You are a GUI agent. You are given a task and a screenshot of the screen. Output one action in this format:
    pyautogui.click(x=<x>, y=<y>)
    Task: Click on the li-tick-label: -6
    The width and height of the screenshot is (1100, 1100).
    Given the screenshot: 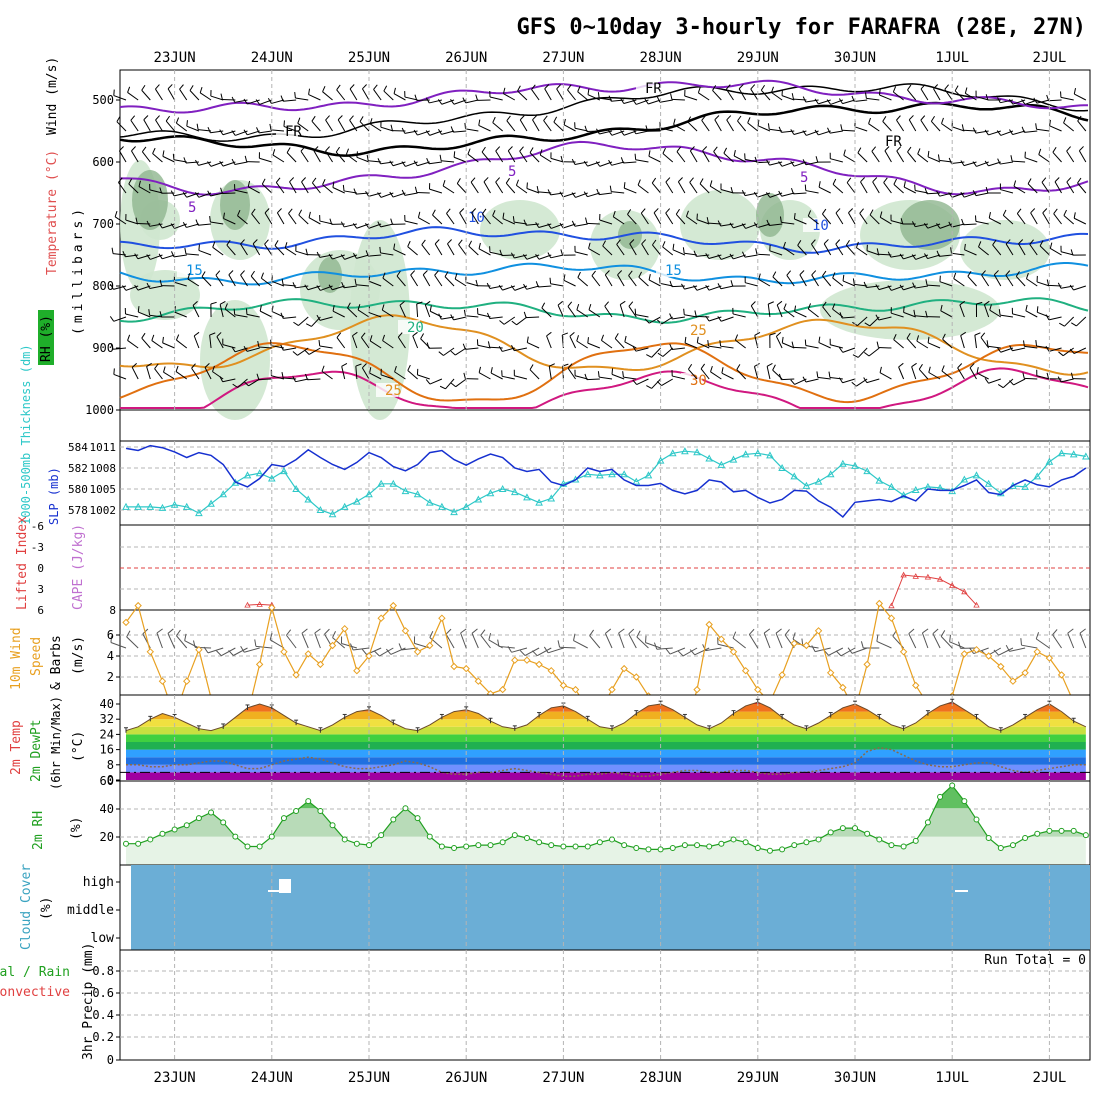 What is the action you would take?
    pyautogui.click(x=37, y=526)
    